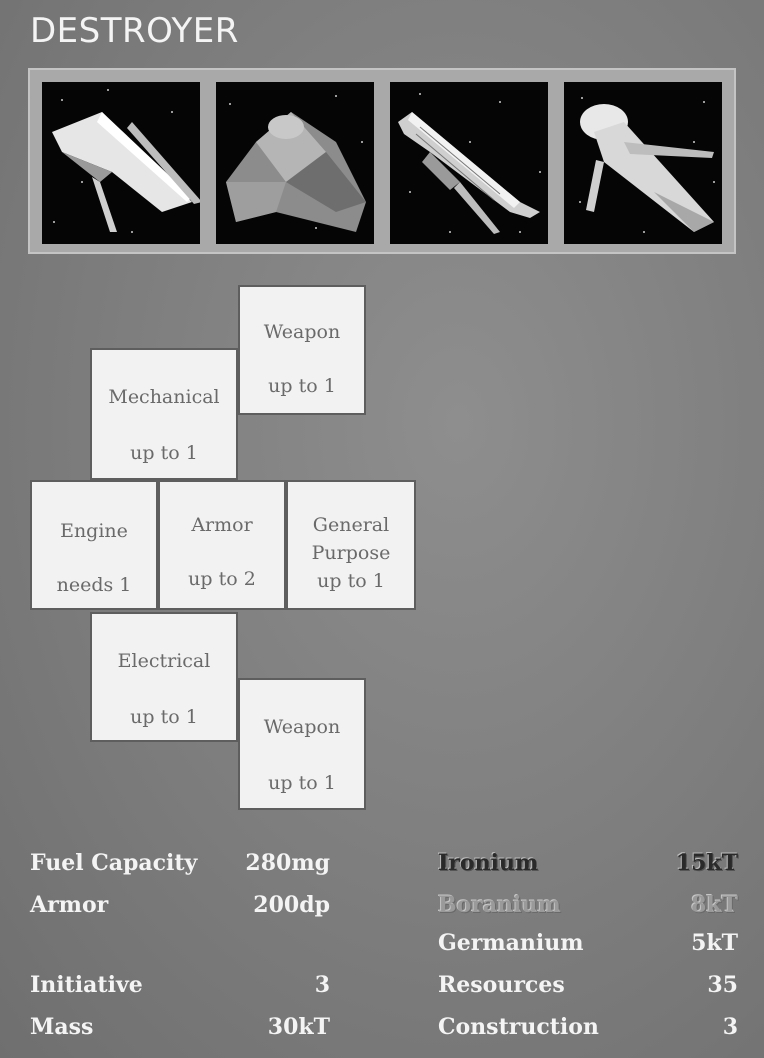  What do you see at coordinates (126, 161) in the screenshot?
I see `starship-1-icon` at bounding box center [126, 161].